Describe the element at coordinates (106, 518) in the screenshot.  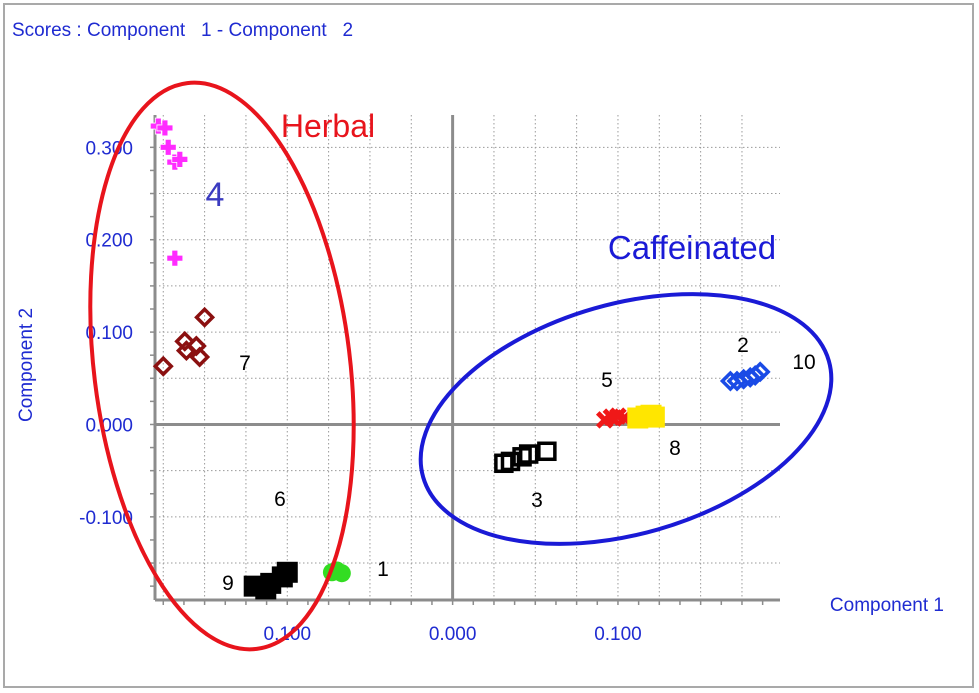
I see `y-tick-label: -0.100` at that location.